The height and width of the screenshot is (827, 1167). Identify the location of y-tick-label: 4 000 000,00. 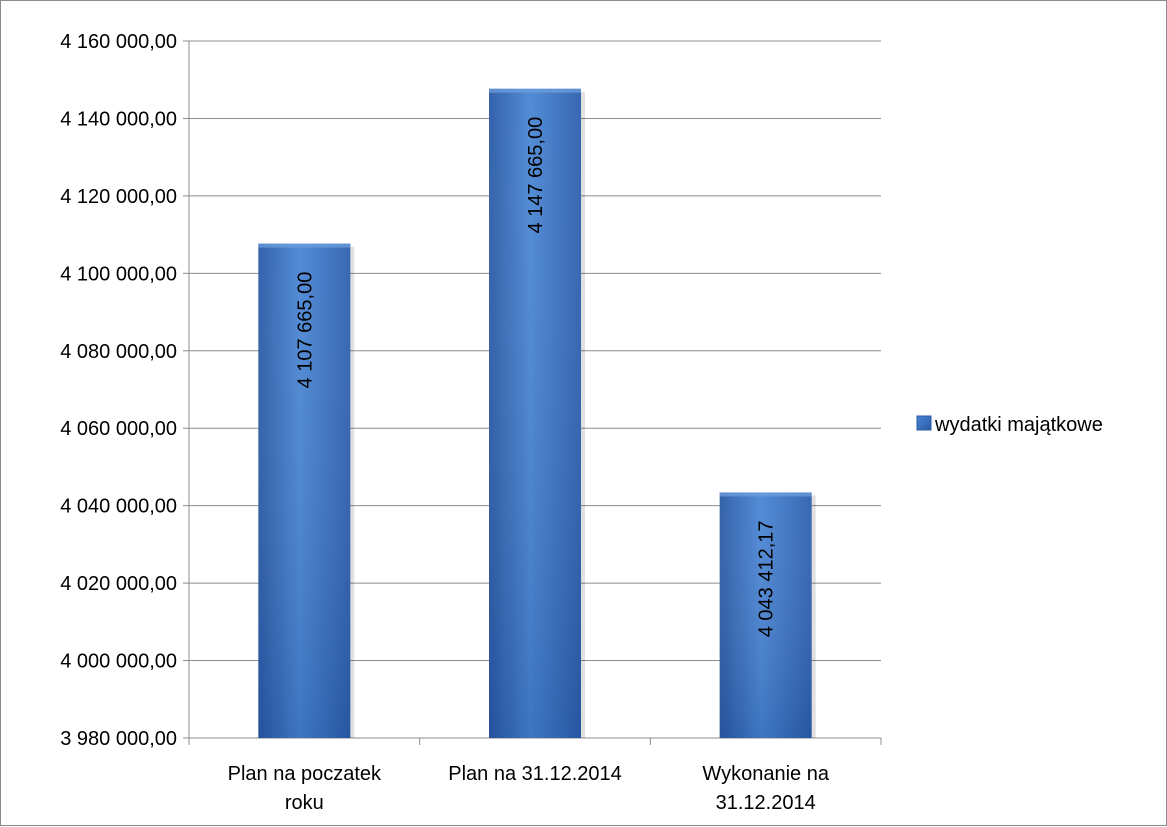
(118, 662).